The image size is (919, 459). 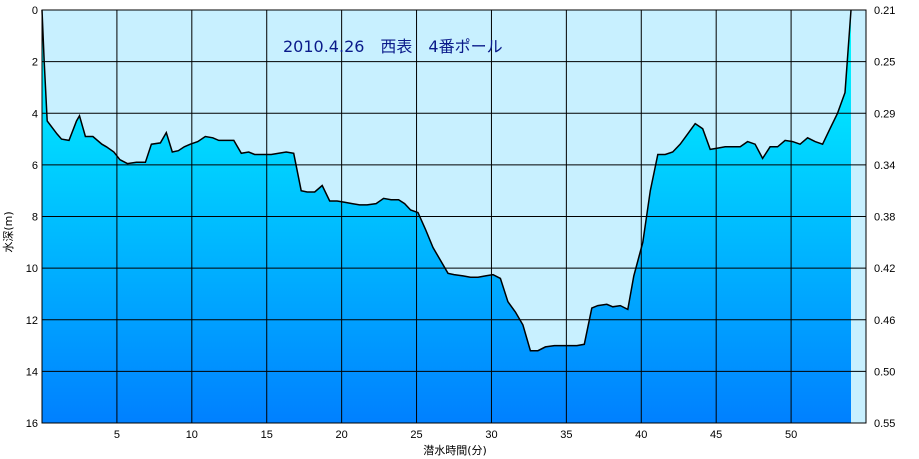 I want to click on right-tick-label: 0.55, so click(x=884, y=424).